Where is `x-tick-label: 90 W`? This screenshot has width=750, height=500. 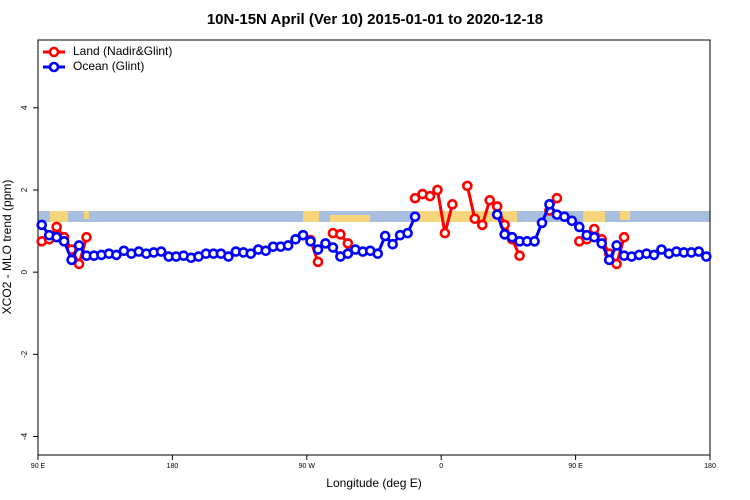
x-tick-label: 90 W is located at coordinates (307, 466).